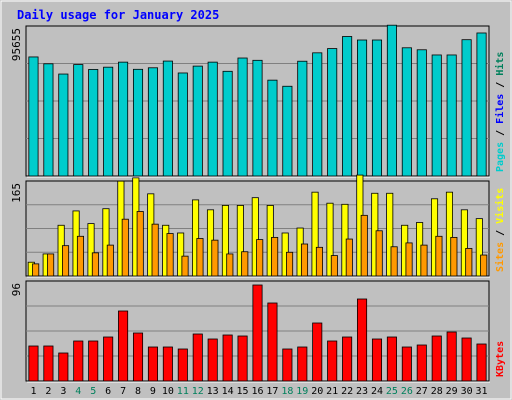 The height and width of the screenshot is (400, 512). I want to click on day-label-25: 25, so click(392, 391).